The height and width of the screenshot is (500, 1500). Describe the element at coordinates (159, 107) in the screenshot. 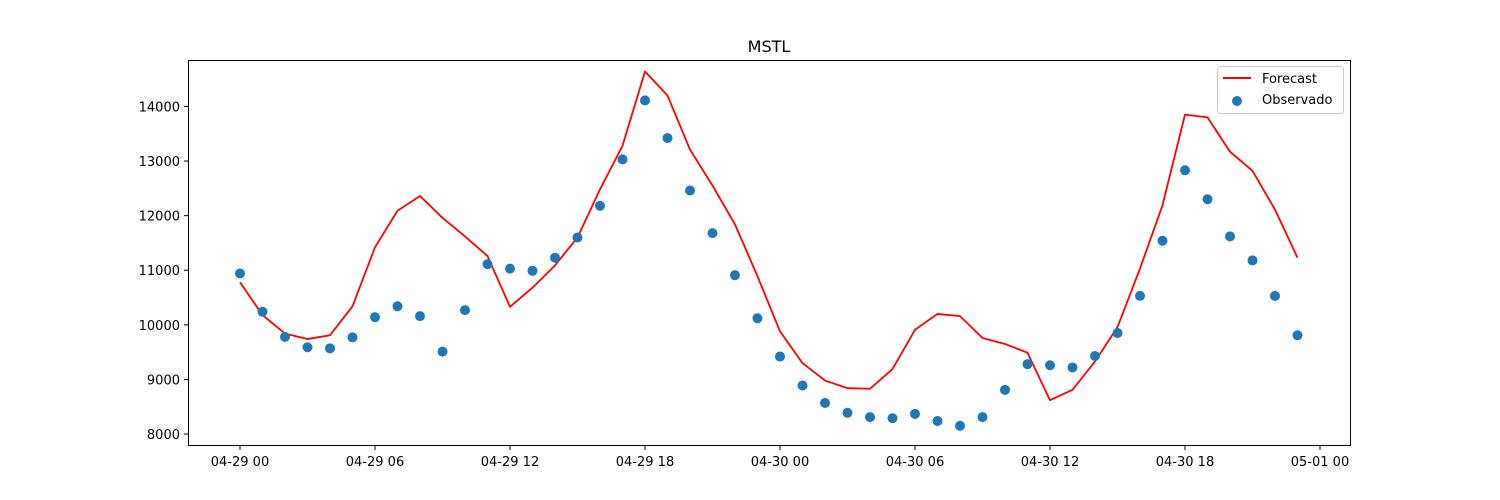

I see `y-tick-label: 14000` at that location.